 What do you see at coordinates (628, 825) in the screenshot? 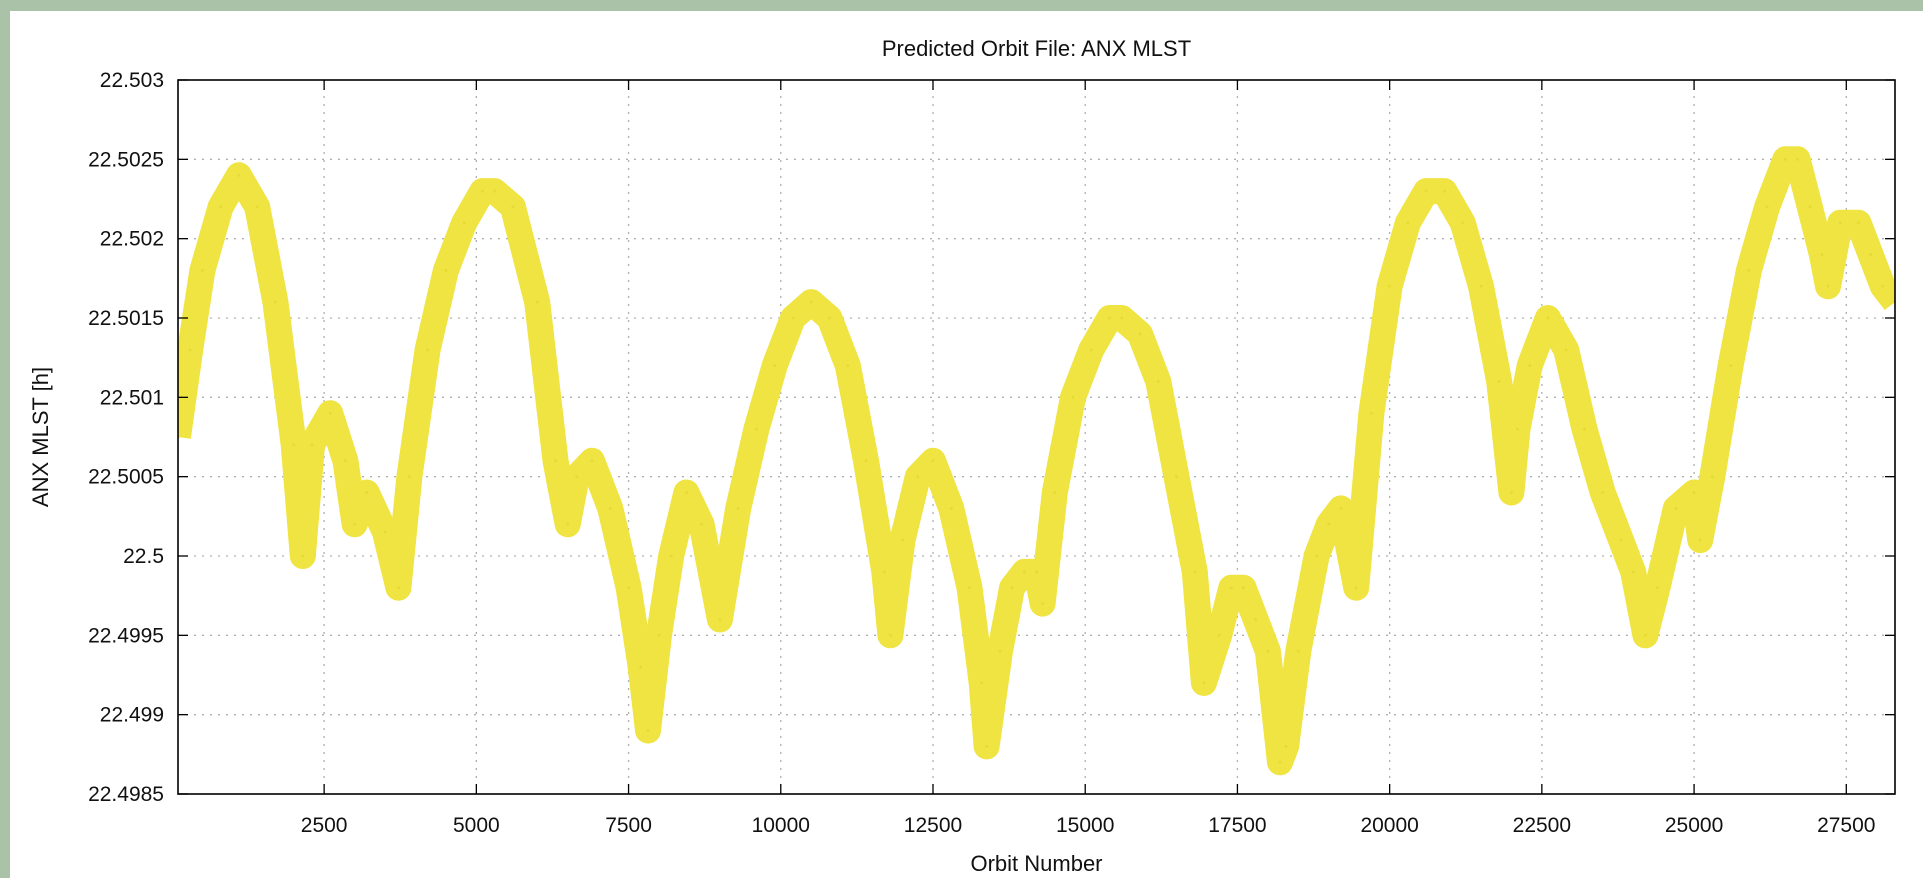
I see `x-tick-label: 7500` at bounding box center [628, 825].